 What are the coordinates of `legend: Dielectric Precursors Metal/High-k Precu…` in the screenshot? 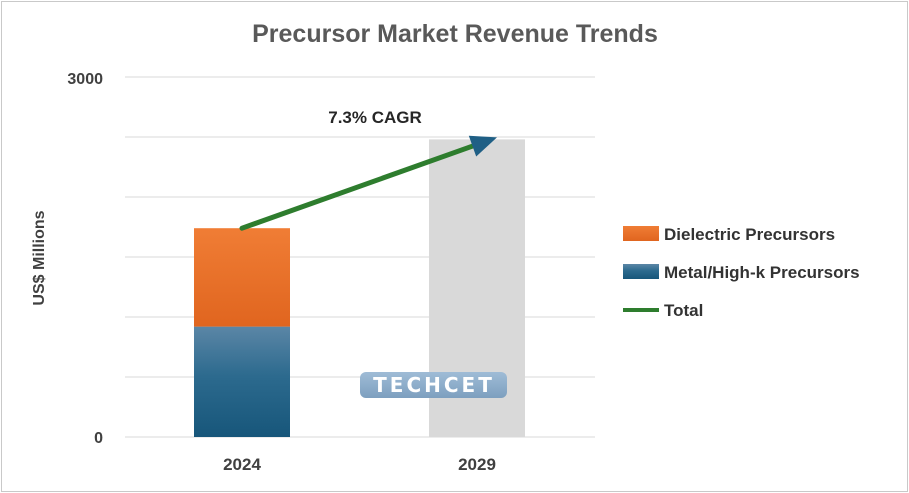 It's located at (741, 272).